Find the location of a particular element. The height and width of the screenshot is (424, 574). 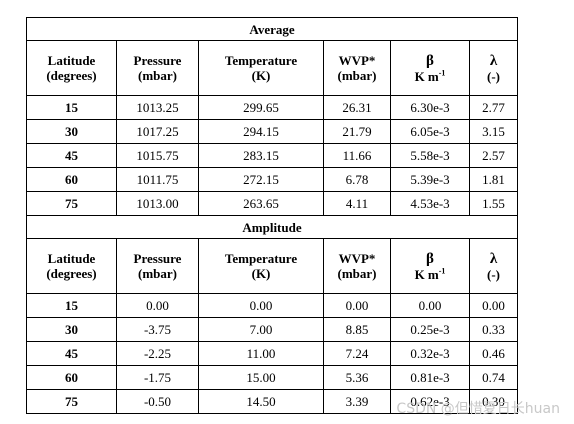

cell-lambda: 2.57 is located at coordinates (493, 155).